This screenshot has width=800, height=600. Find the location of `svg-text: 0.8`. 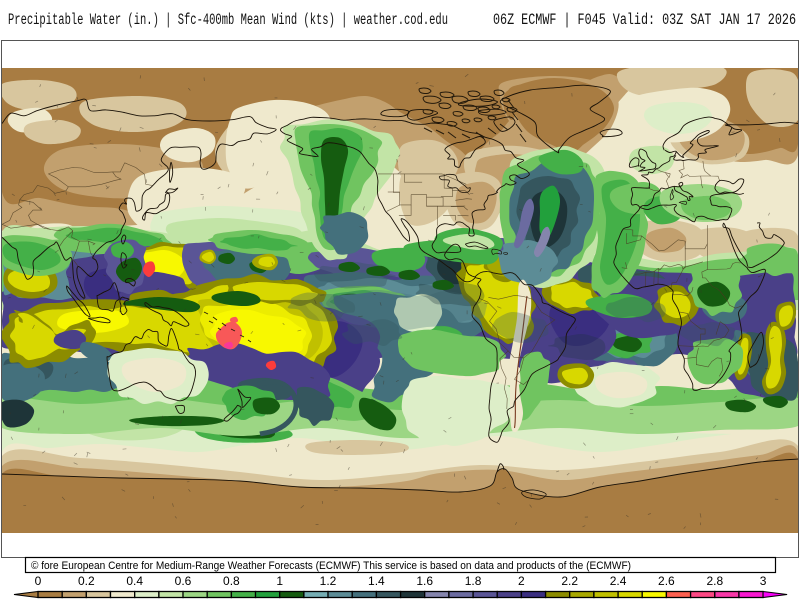

svg-text: 0.8 is located at coordinates (231, 581).